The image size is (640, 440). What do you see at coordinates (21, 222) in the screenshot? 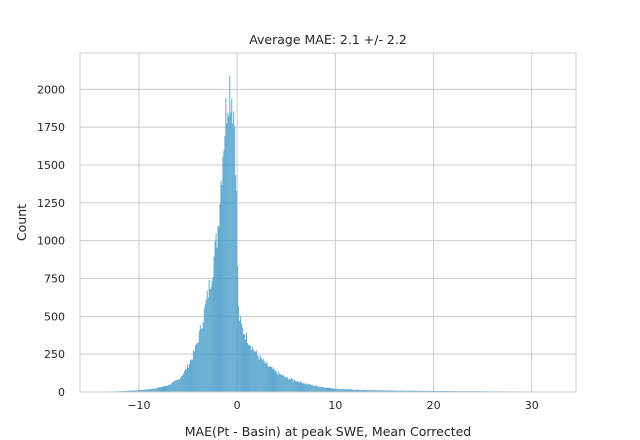
I see `y-axis-label: Count` at bounding box center [21, 222].